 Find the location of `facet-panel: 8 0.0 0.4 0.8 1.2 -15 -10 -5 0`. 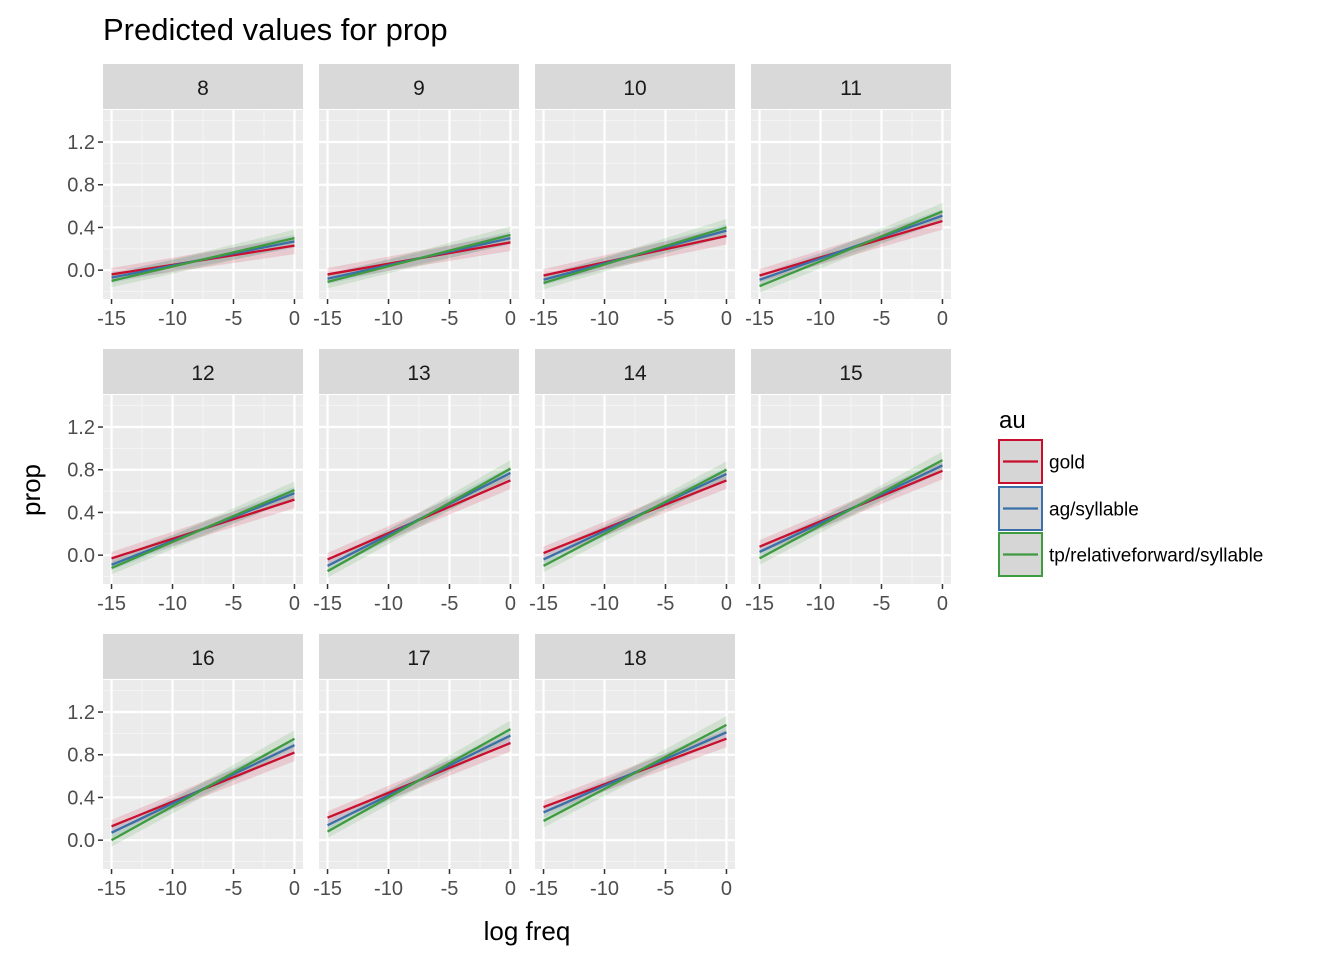

facet-panel: 8 0.0 0.4 0.8 1.2 -15 -10 -5 0 is located at coordinates (185, 197).